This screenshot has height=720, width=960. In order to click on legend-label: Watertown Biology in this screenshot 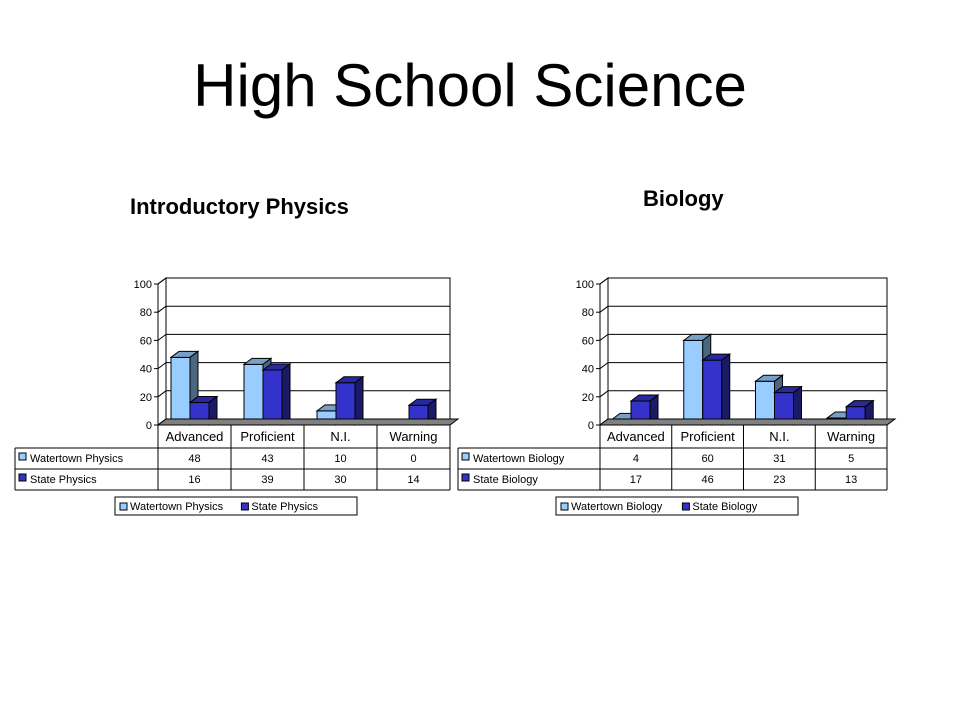, I will do `click(617, 507)`.